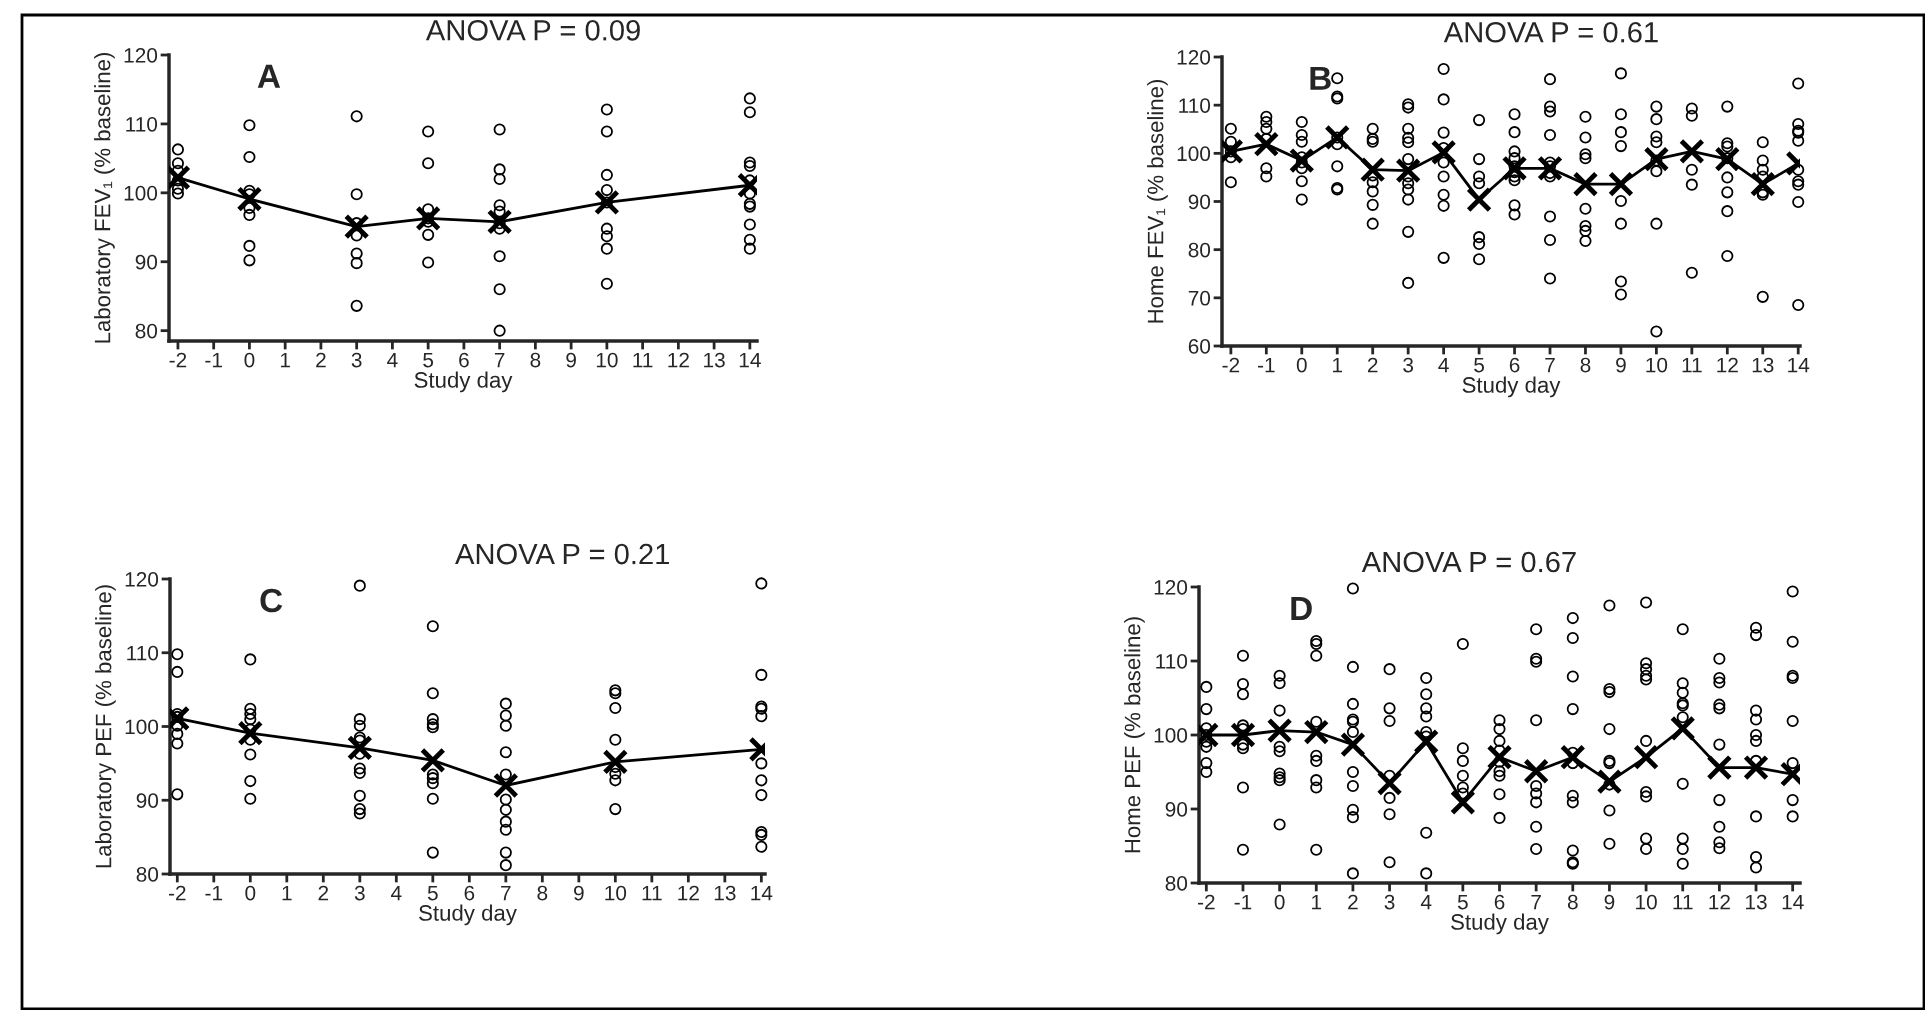  What do you see at coordinates (1199, 298) in the screenshot?
I see `y-tick-label: 70` at bounding box center [1199, 298].